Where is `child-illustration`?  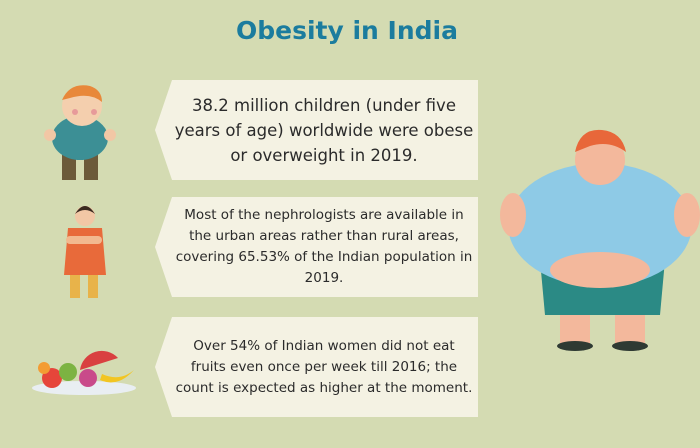 child-illustration is located at coordinates (80, 132).